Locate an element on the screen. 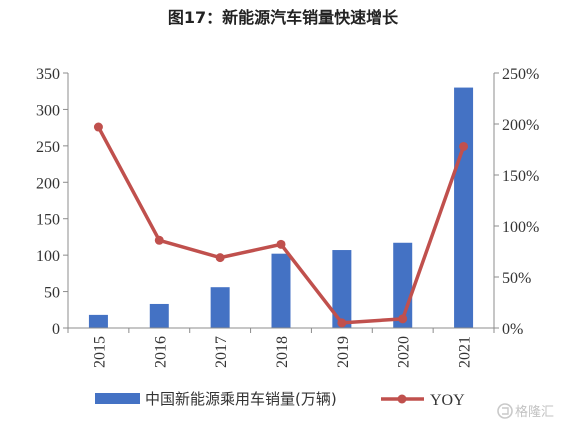 This screenshot has width=566, height=432. right-axis-tick-label: 0% is located at coordinates (512, 329).